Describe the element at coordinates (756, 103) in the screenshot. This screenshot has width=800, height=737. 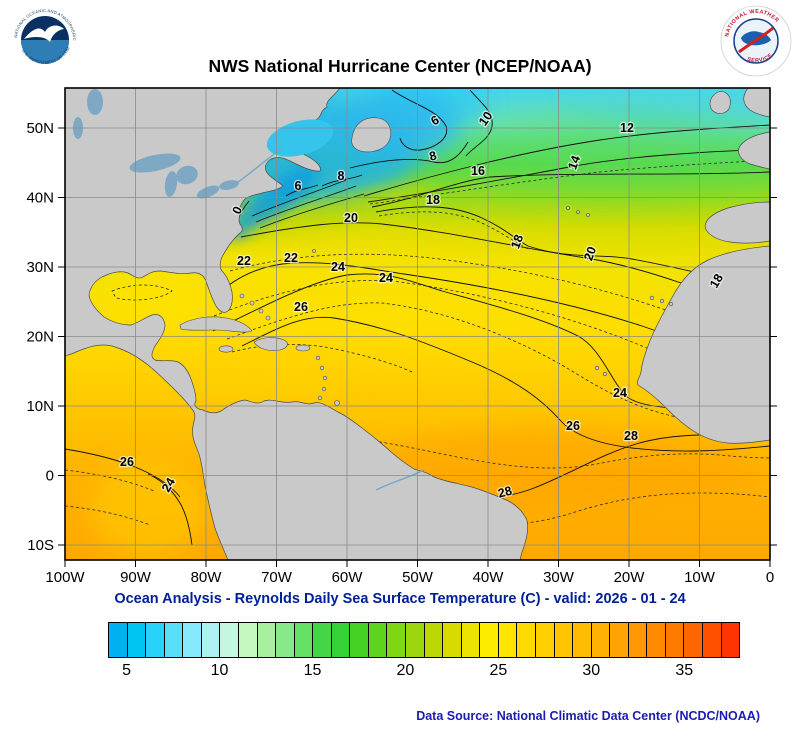
I see `england-landmass` at that location.